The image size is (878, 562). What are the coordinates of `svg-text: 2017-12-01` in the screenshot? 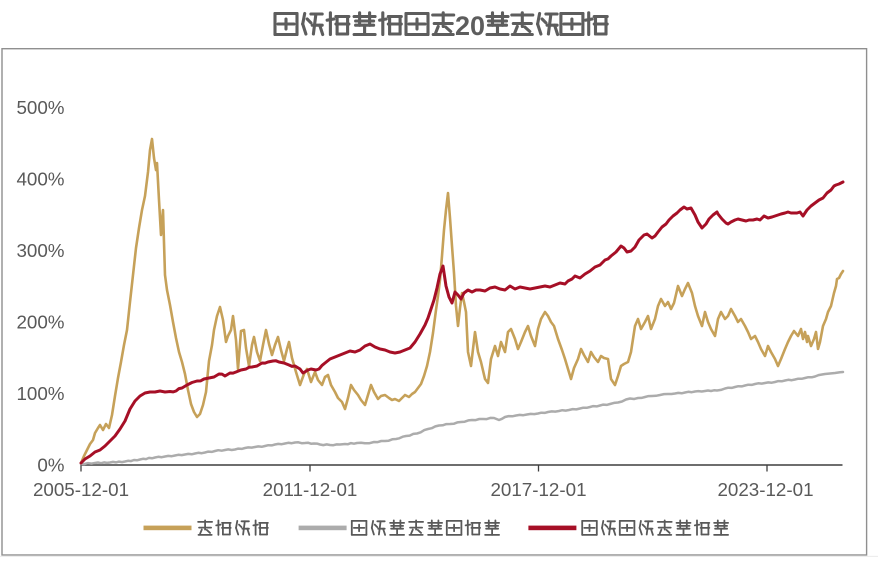 It's located at (538, 489).